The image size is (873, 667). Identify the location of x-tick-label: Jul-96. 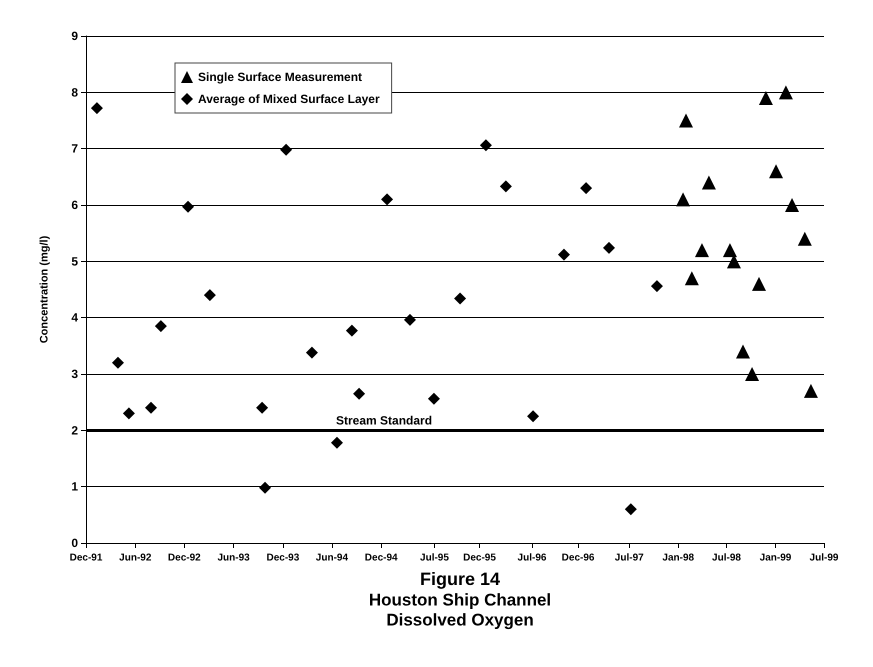
(532, 558).